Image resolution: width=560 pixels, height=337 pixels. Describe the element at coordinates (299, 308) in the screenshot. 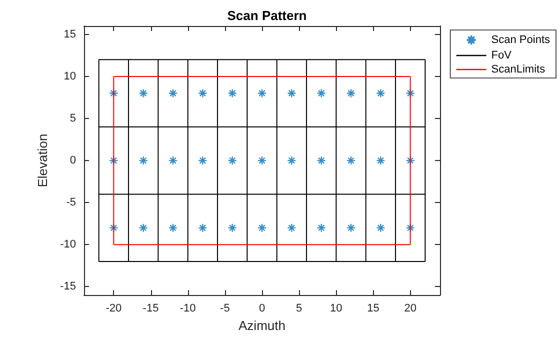

I see `x-tick-label: 5` at that location.